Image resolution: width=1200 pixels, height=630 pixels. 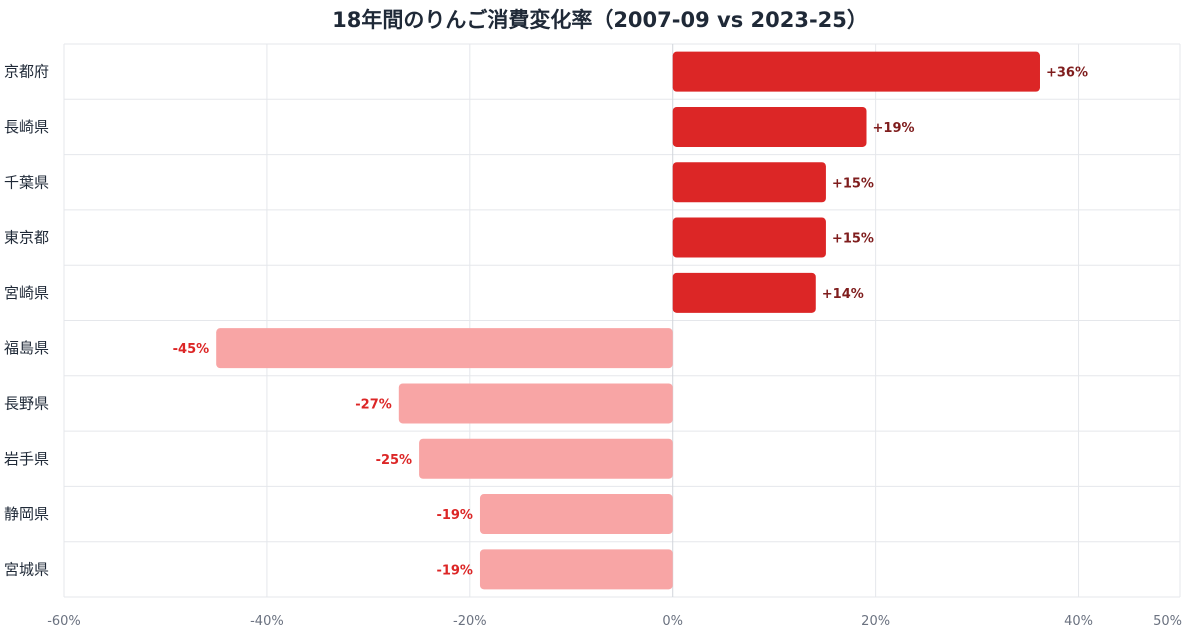 I want to click on category-label: 長野県, so click(x=26, y=403).